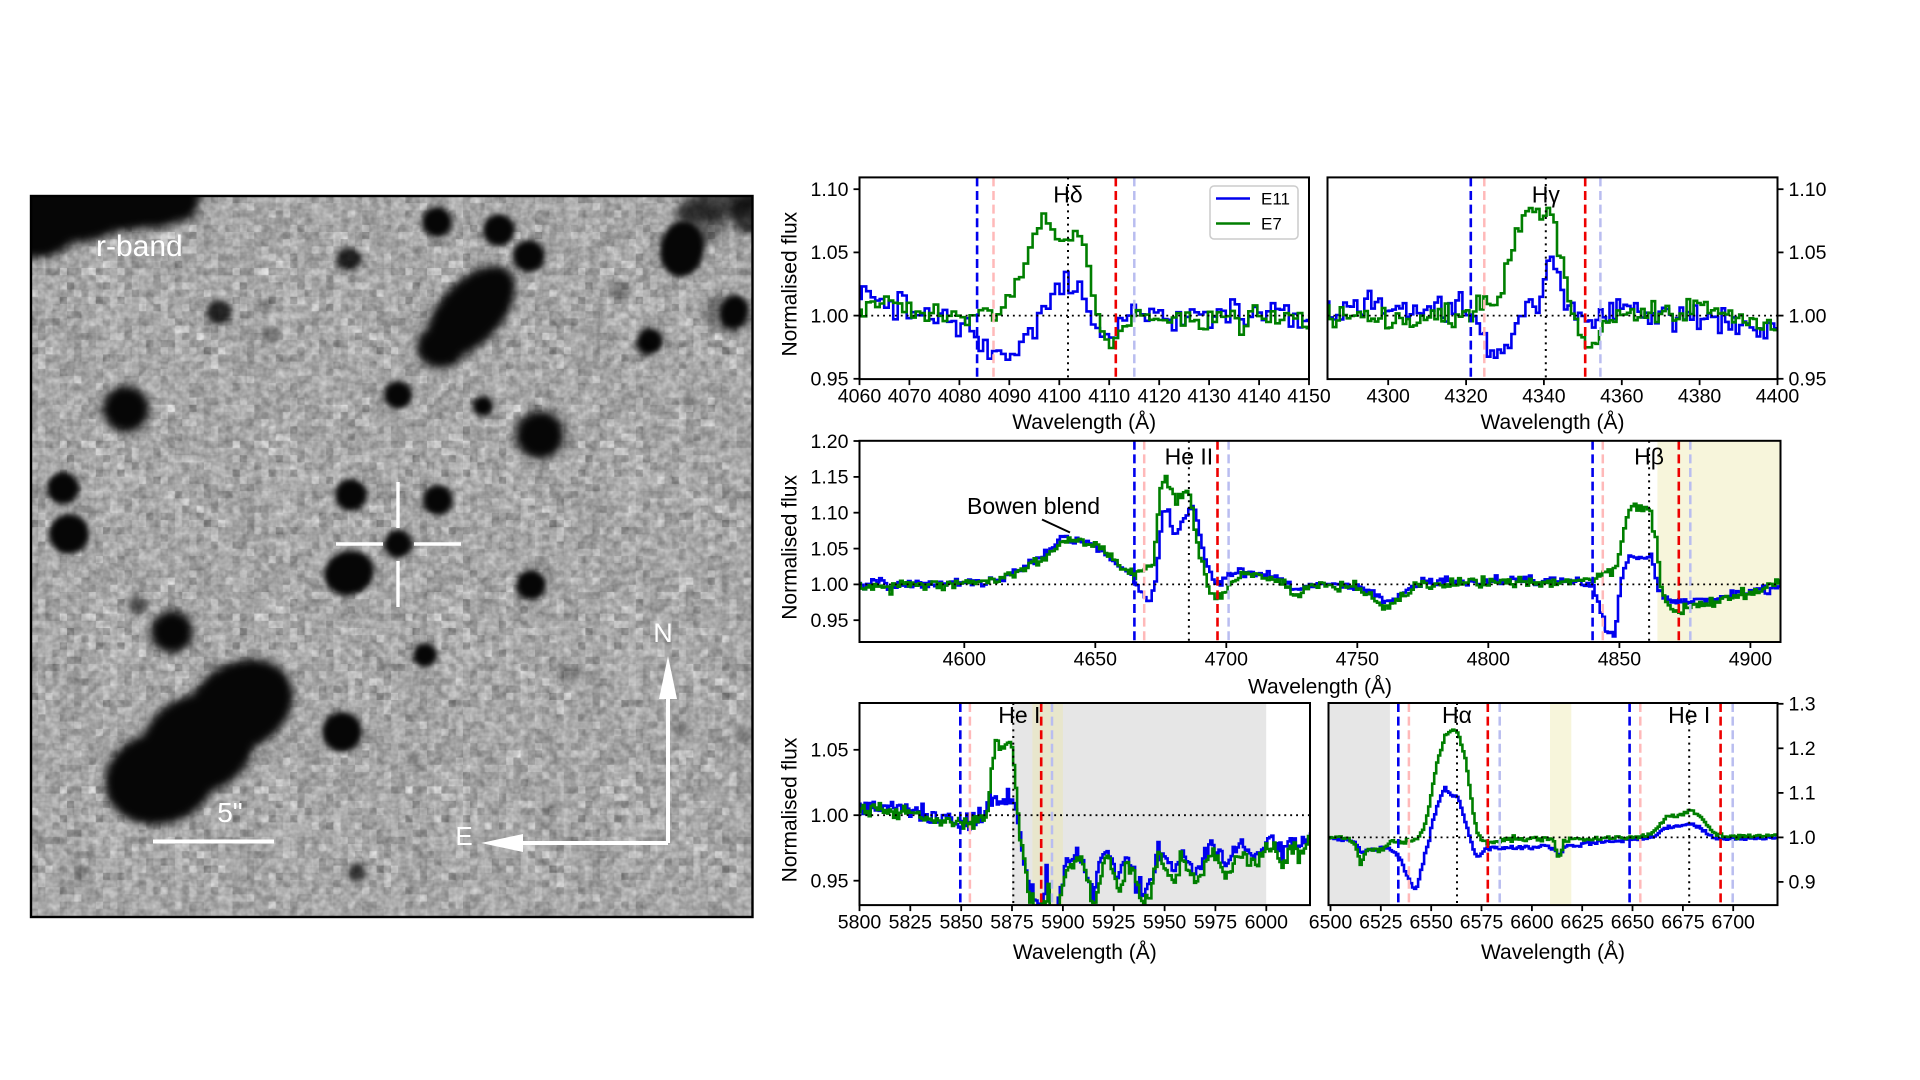  What do you see at coordinates (1649, 457) in the screenshot?
I see `svg-text: Hβ` at bounding box center [1649, 457].